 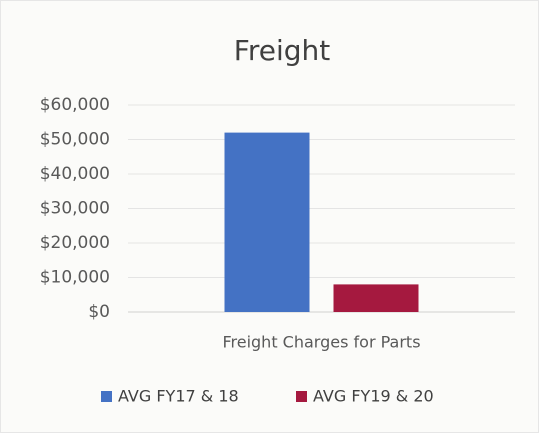 What do you see at coordinates (75, 209) in the screenshot?
I see `y-tick-label: $30,000` at bounding box center [75, 209].